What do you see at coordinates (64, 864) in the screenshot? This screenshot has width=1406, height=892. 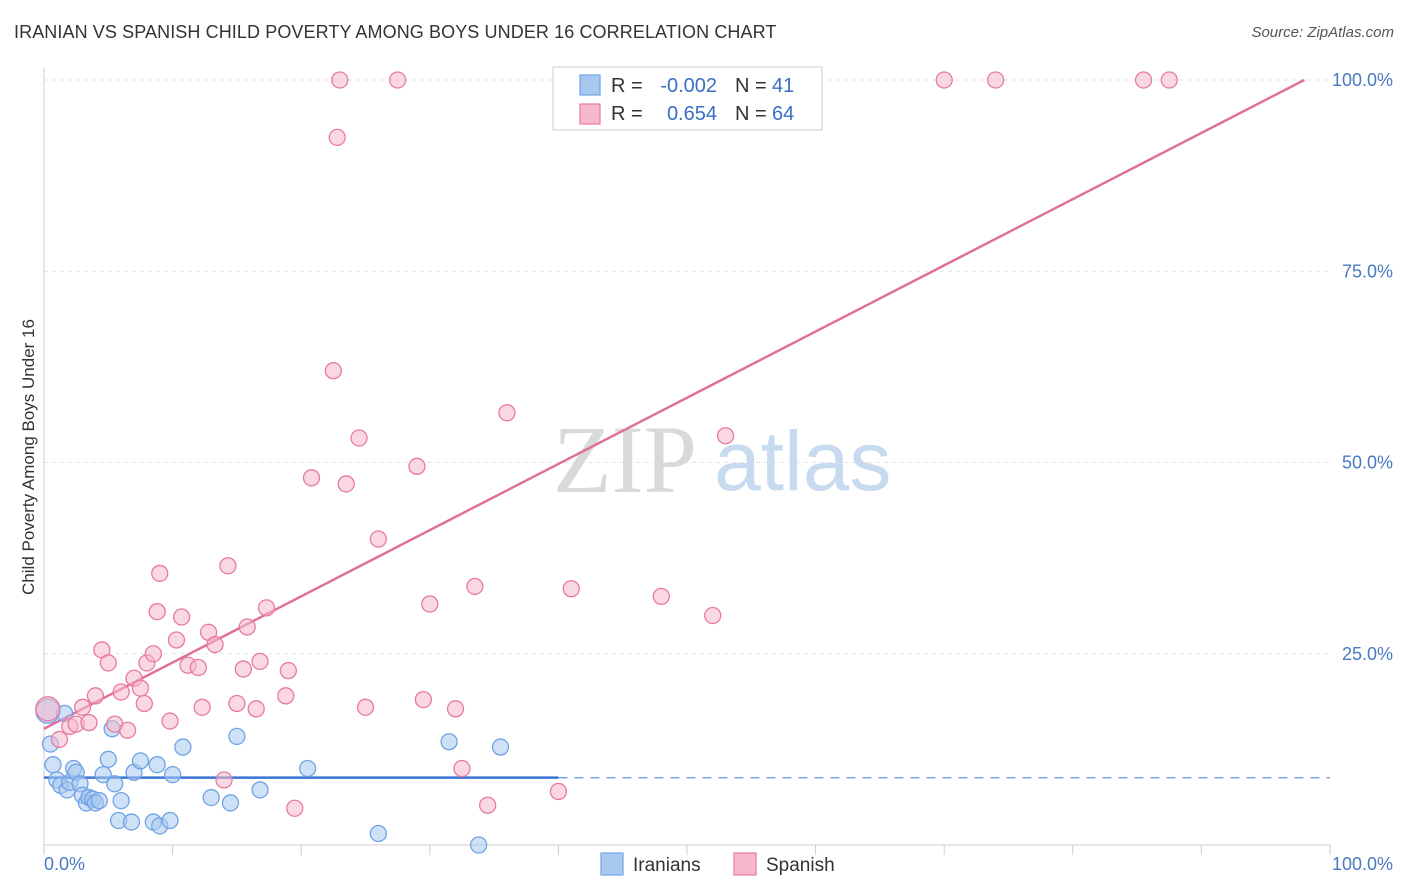 I see `x-tick-label: 0.0%` at bounding box center [64, 864].